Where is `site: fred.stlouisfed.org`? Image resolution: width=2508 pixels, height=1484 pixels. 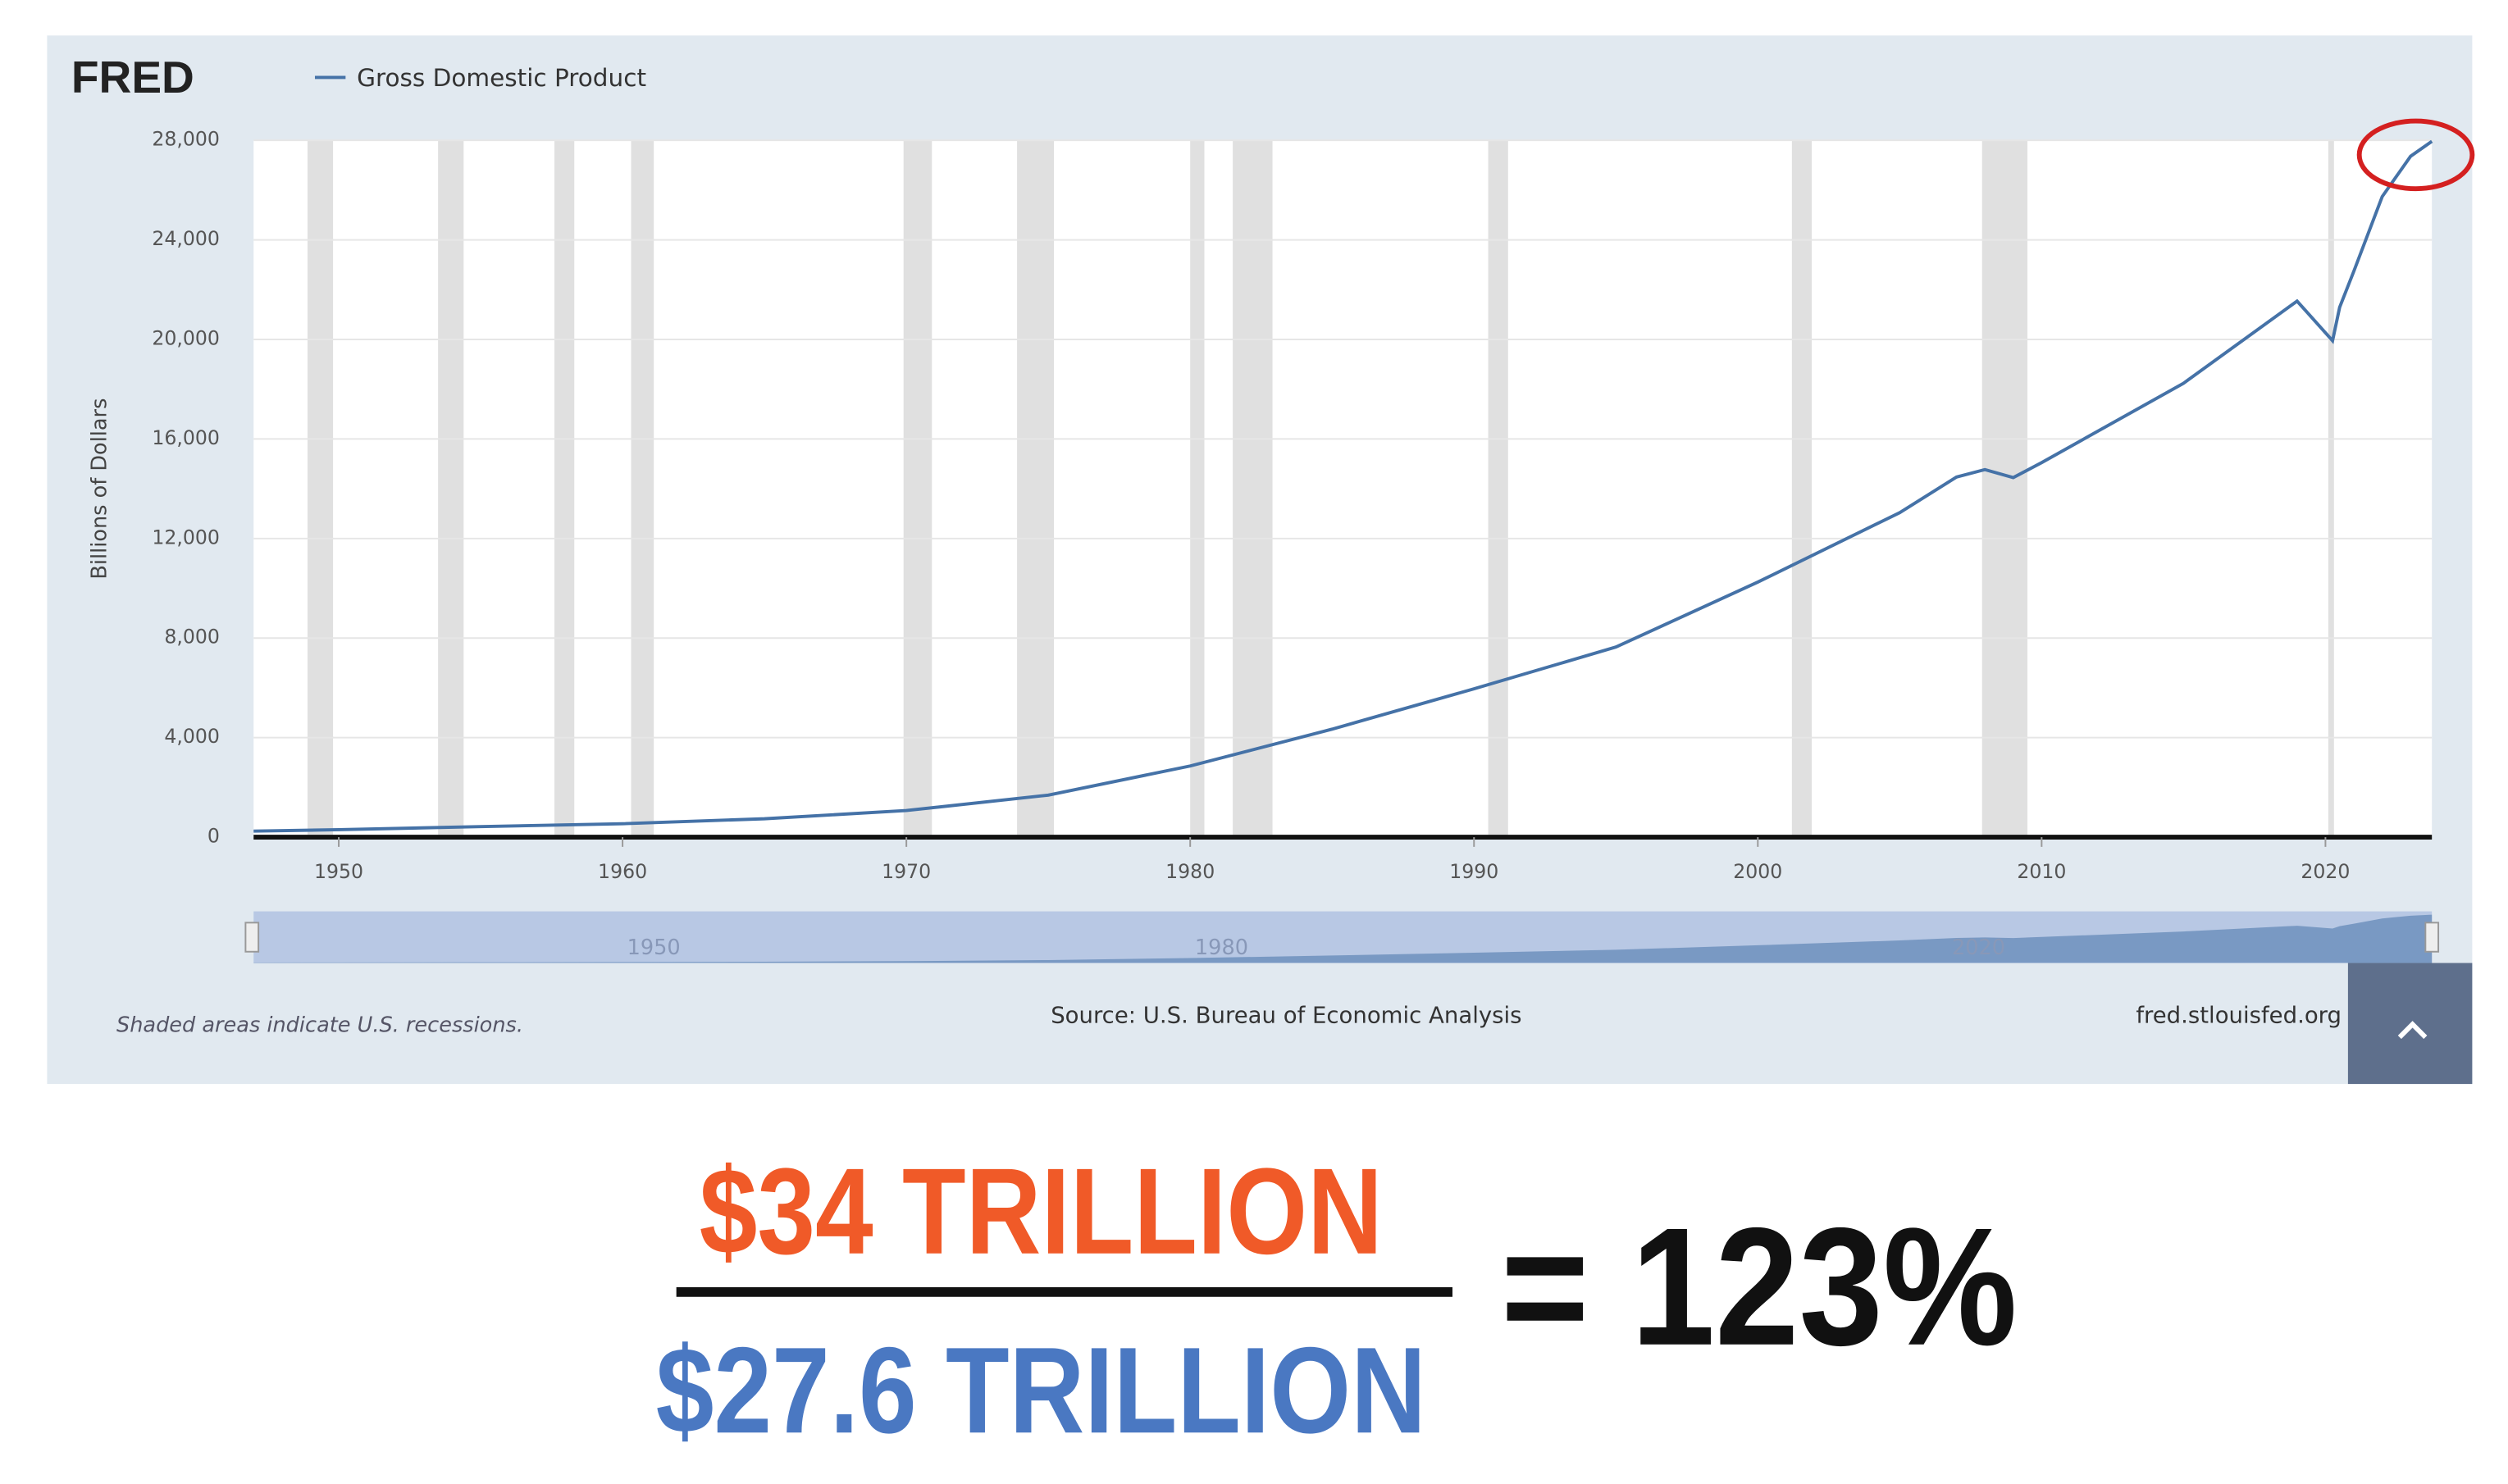
site: fred.stlouisfed.org is located at coordinates (2239, 1015).